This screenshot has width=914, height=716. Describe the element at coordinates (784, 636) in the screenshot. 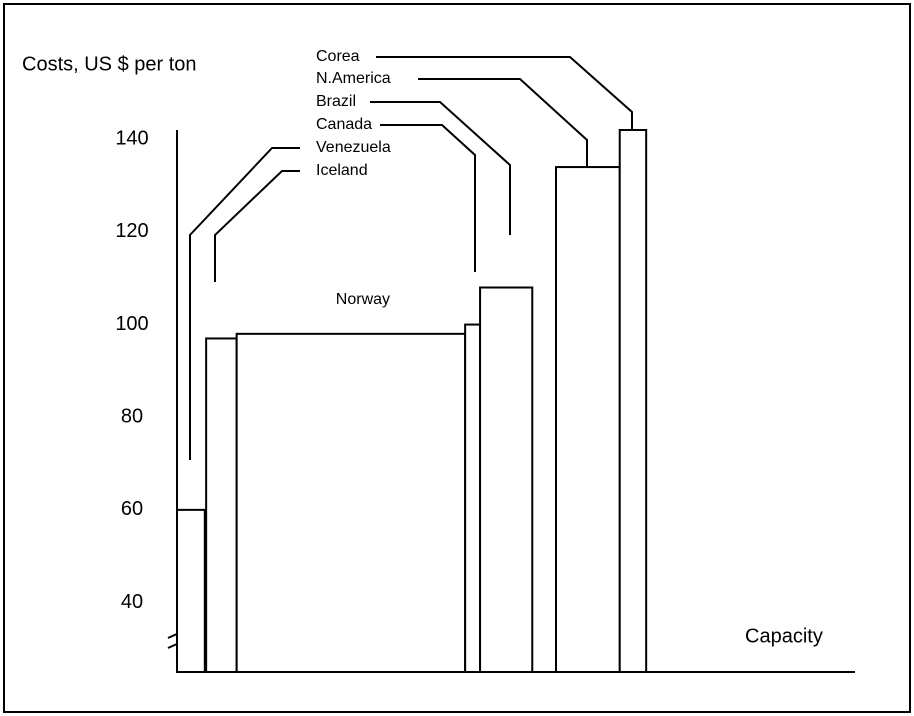

I see `x-axis-label: Capacity` at that location.